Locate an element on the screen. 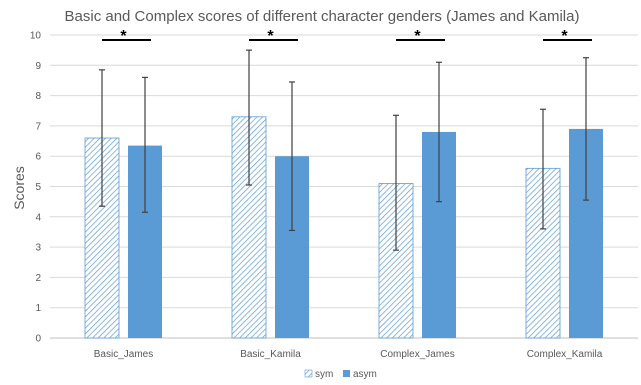 This screenshot has height=385, width=641. legend-label-asym: asym is located at coordinates (365, 374).